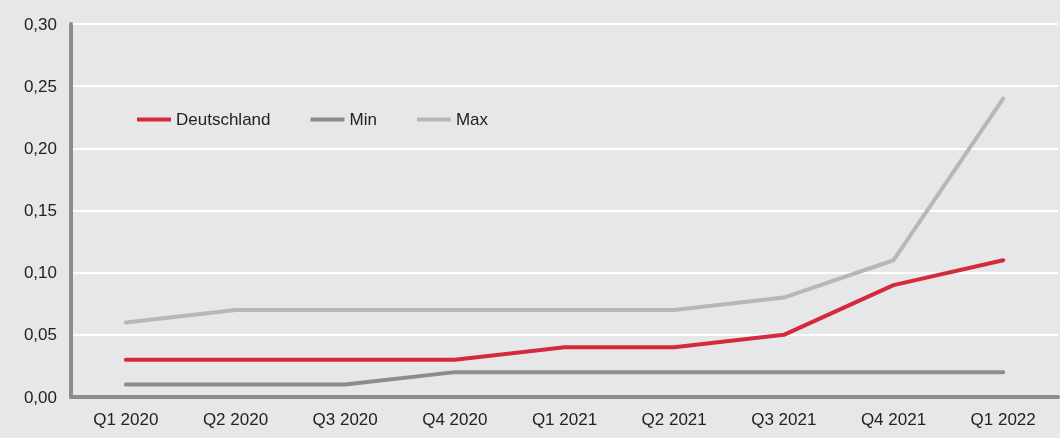 This screenshot has height=438, width=1060. Describe the element at coordinates (345, 419) in the screenshot. I see `x-tick-label: Q3 2020` at that location.